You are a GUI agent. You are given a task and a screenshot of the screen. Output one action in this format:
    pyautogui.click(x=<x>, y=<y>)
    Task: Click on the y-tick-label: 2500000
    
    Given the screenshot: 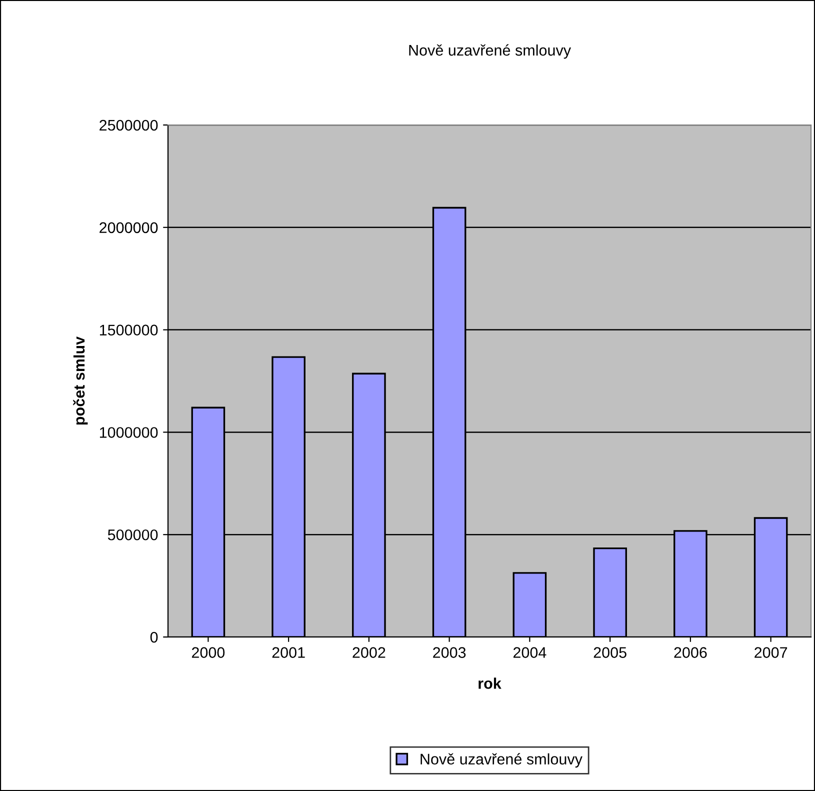 What is the action you would take?
    pyautogui.click(x=129, y=125)
    